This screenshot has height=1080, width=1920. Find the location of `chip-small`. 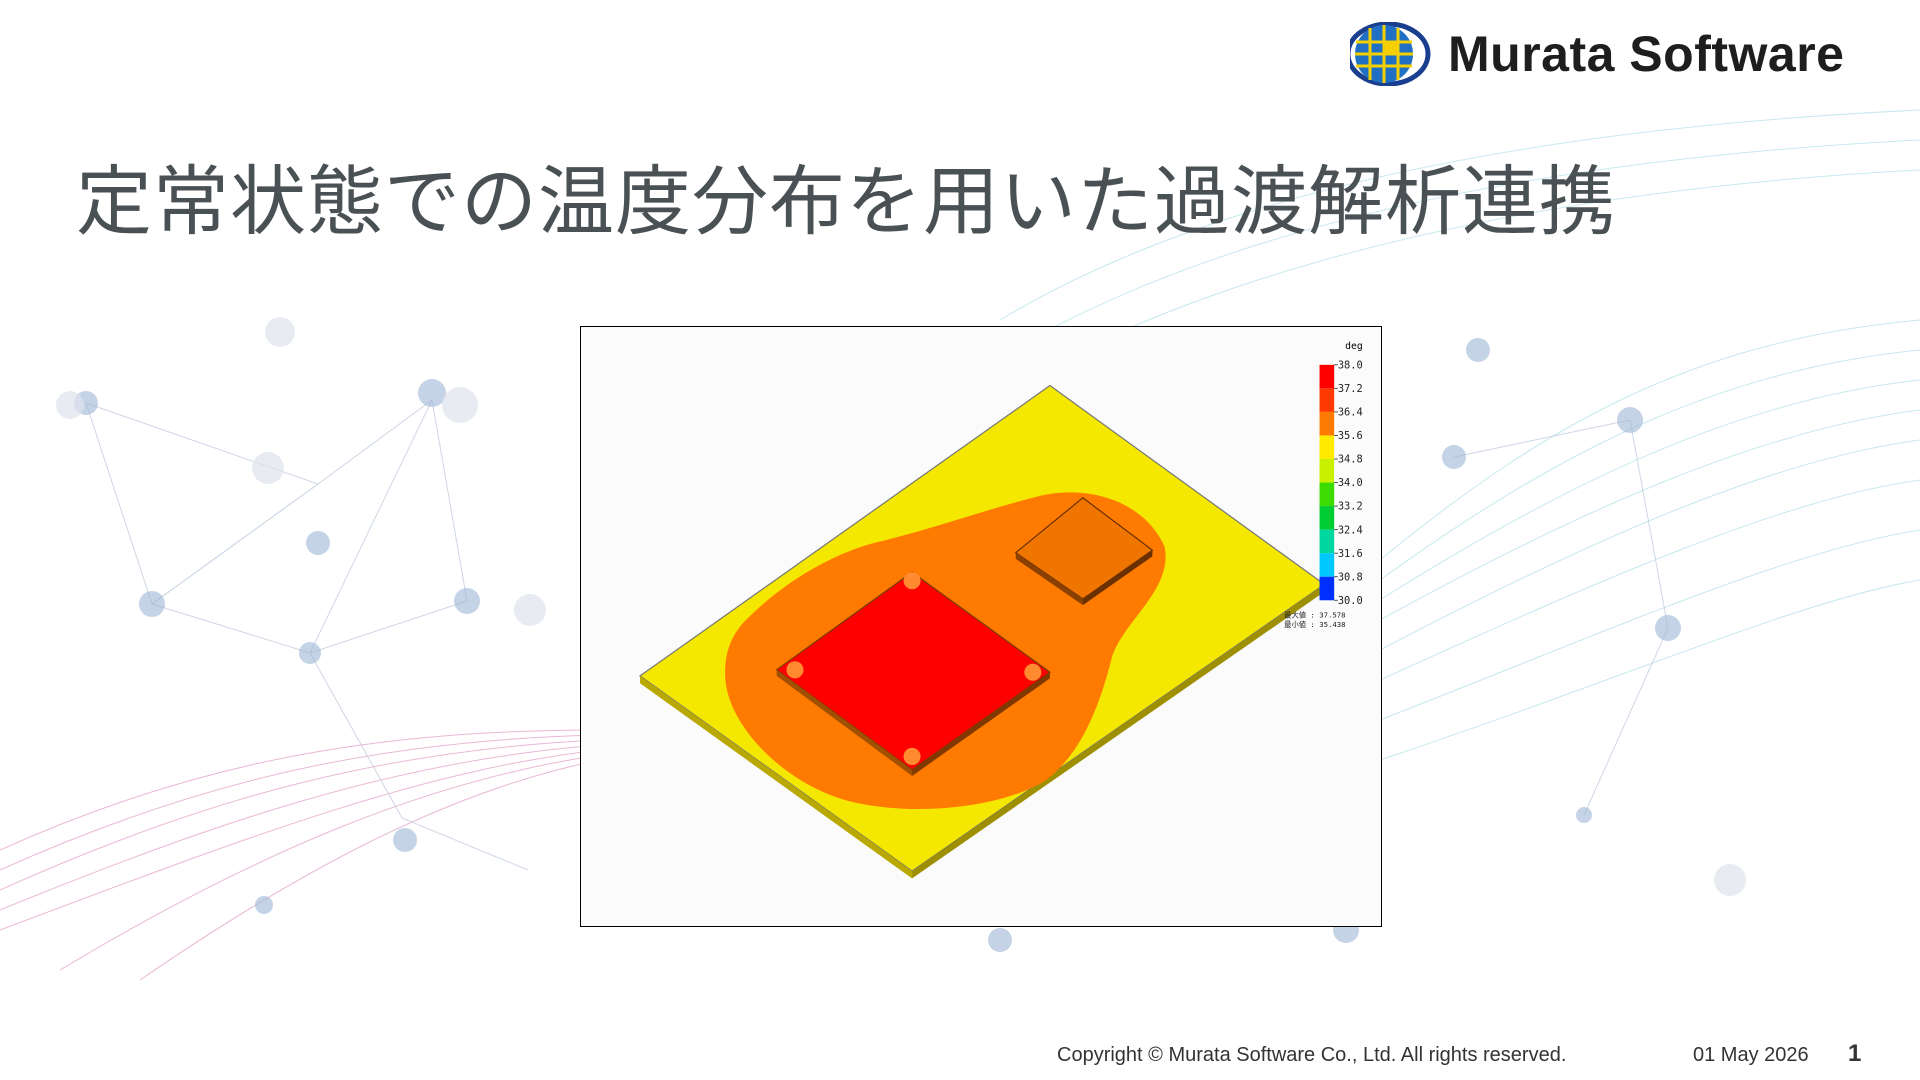

chip-small is located at coordinates (1084, 548).